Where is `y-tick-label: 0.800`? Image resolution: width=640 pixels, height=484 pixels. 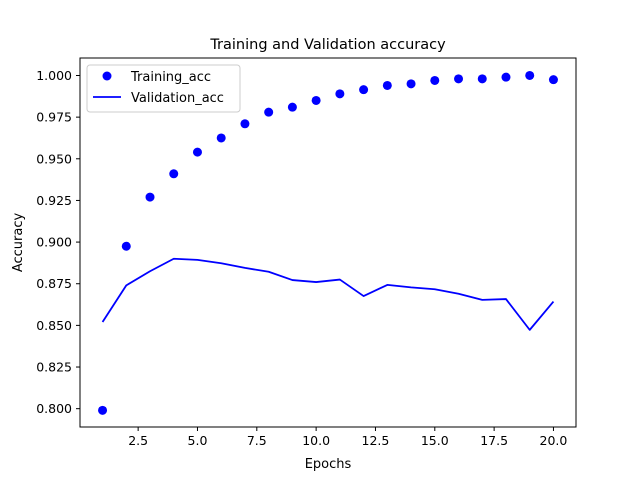 y-tick-label: 0.800 is located at coordinates (54, 408).